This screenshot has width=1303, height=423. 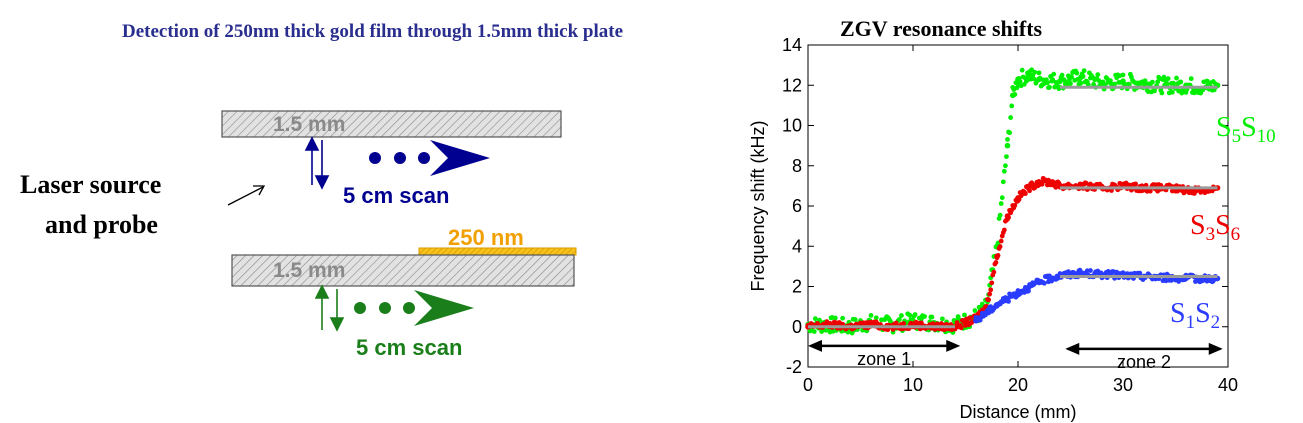 What do you see at coordinates (409, 347) in the screenshot?
I see `bottom-scan-label: 5 cm scan` at bounding box center [409, 347].